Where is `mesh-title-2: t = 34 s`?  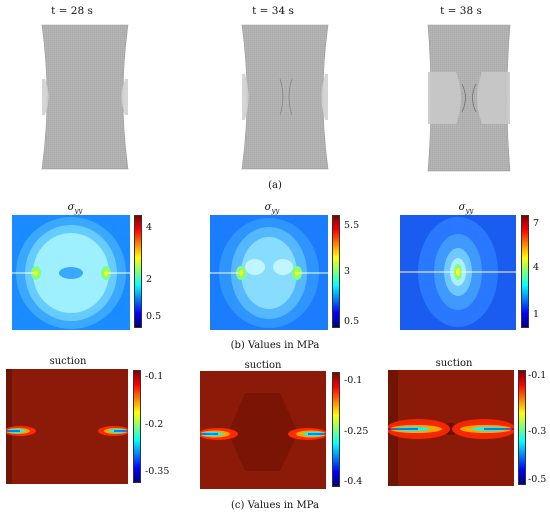 mesh-title-2: t = 34 s is located at coordinates (273, 11).